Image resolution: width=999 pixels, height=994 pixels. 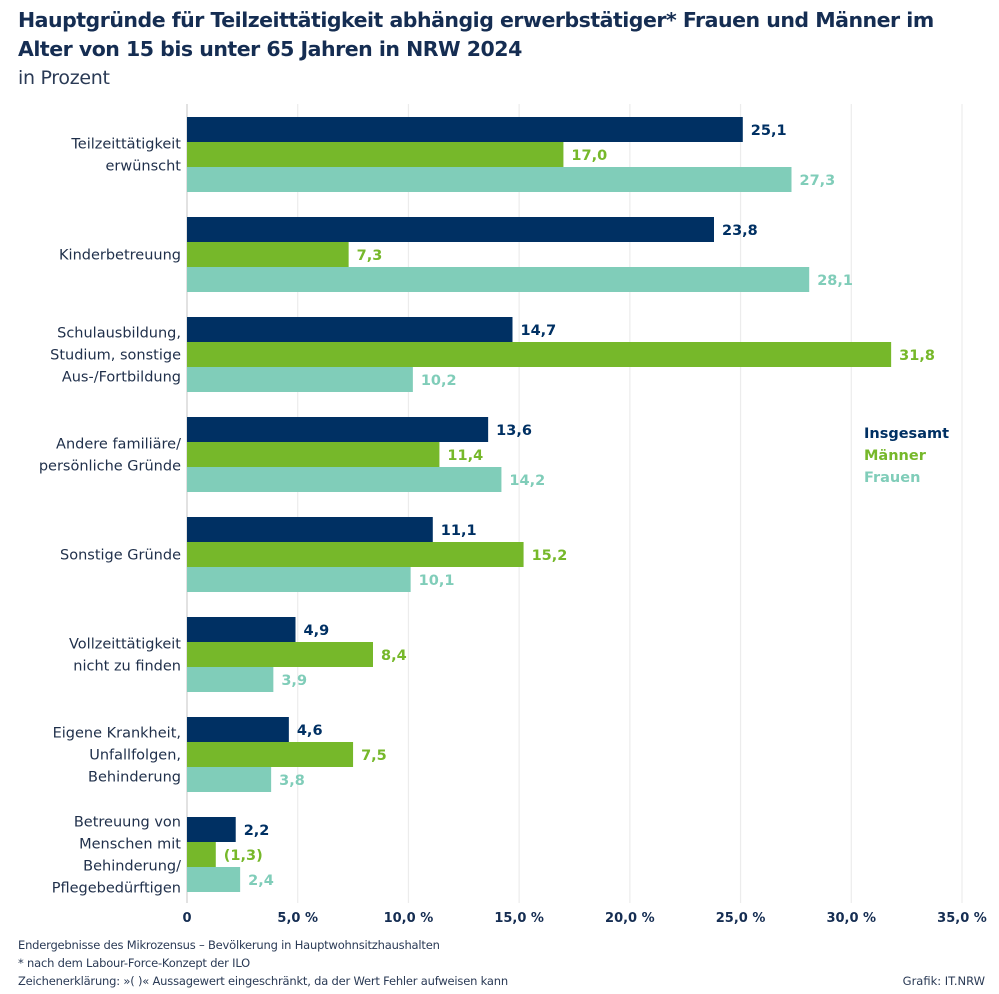 What do you see at coordinates (962, 918) in the screenshot?
I see `x-tick-label: 35,0 %` at bounding box center [962, 918].